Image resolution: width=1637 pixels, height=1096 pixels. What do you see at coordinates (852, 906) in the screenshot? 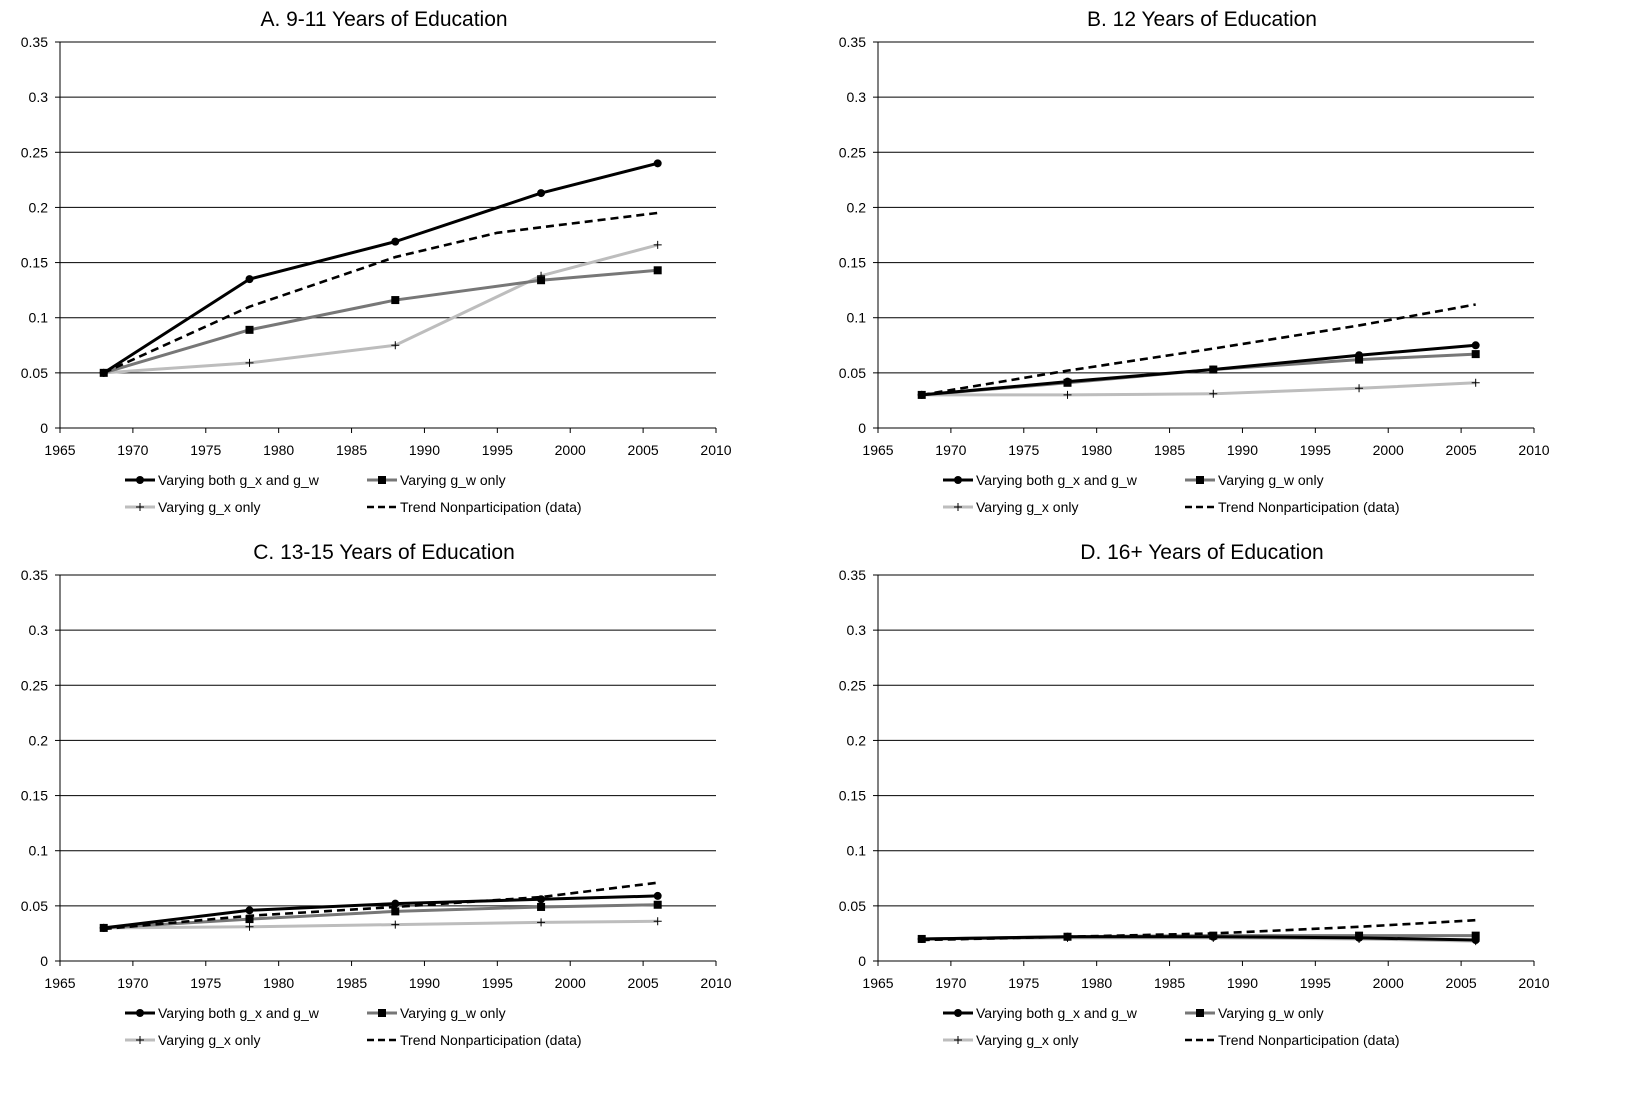
I see `y-tick-label: 0.05` at bounding box center [852, 906].